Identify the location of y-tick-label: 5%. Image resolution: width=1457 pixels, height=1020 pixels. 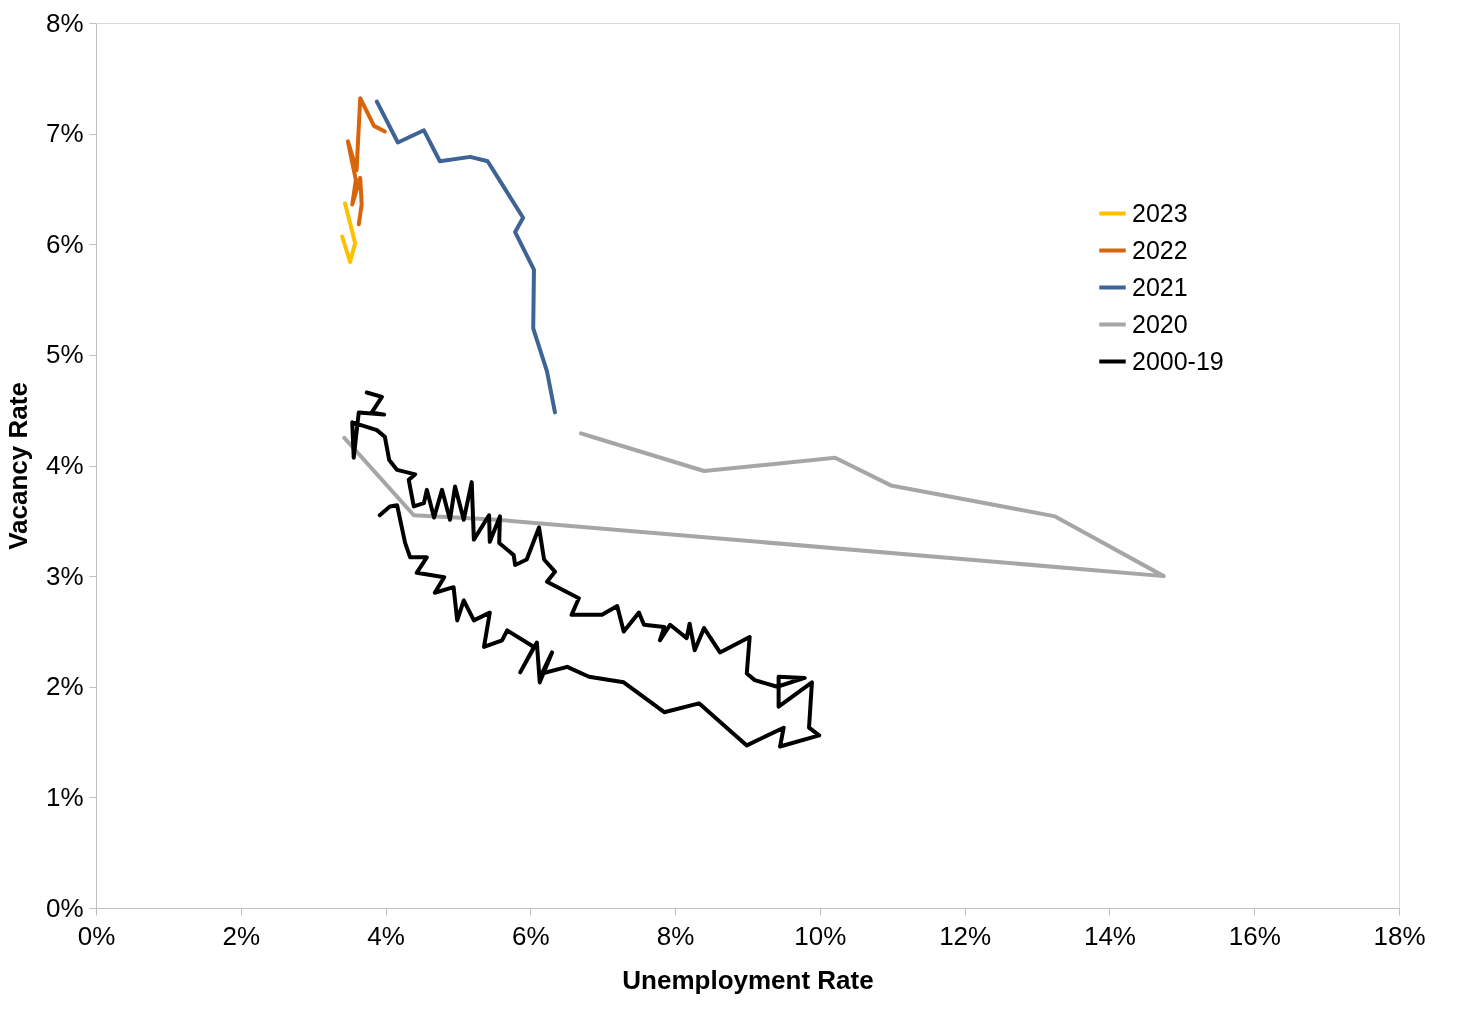
(64, 354).